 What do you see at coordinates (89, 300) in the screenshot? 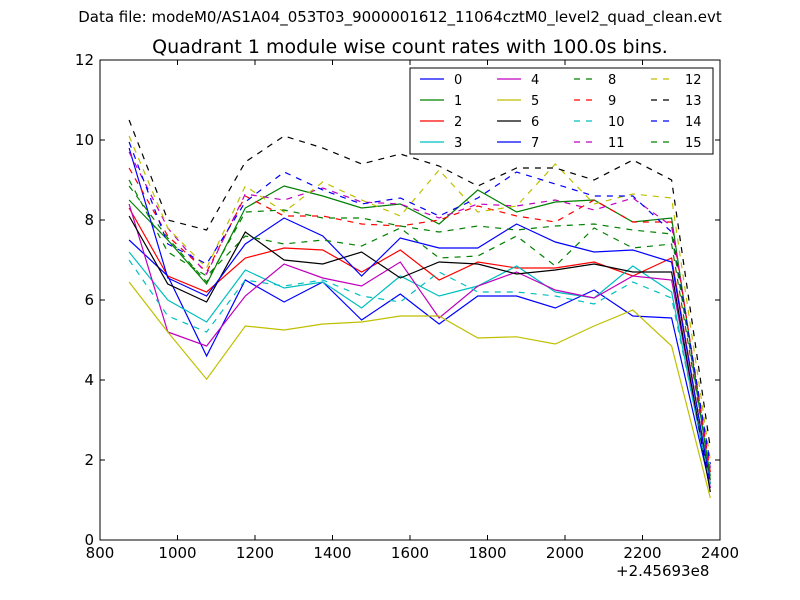
I see `y-tick-label: 6` at bounding box center [89, 300].